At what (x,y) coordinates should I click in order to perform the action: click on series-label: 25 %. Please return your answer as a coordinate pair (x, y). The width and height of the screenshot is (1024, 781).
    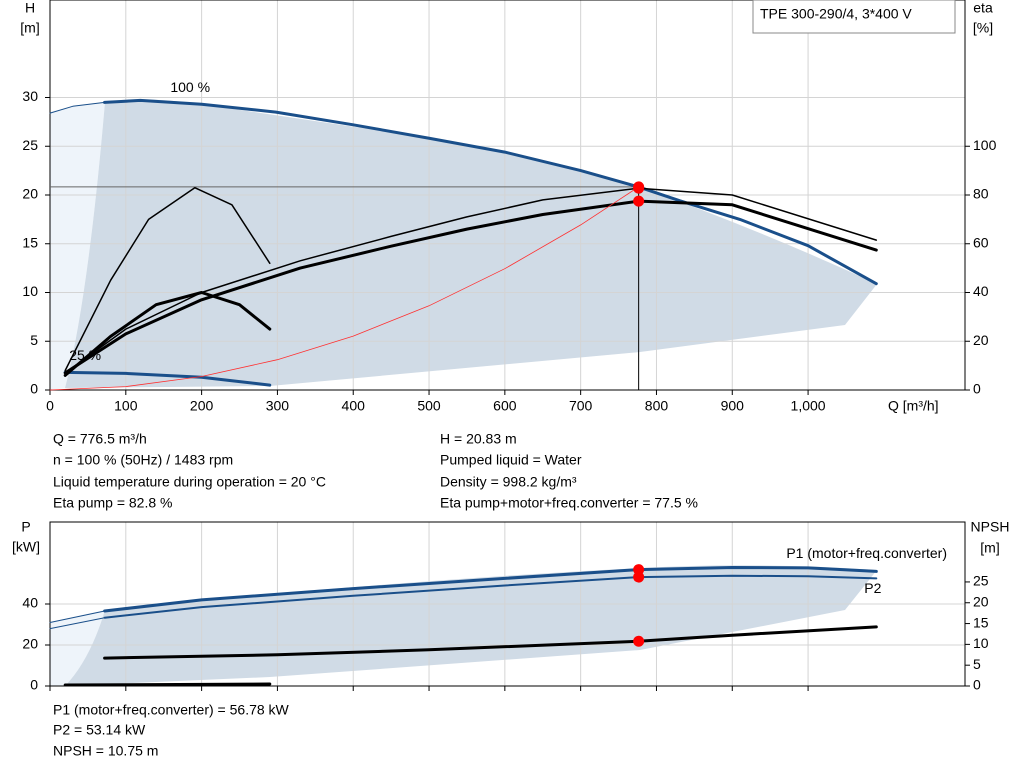
    Looking at the image, I should click on (85, 355).